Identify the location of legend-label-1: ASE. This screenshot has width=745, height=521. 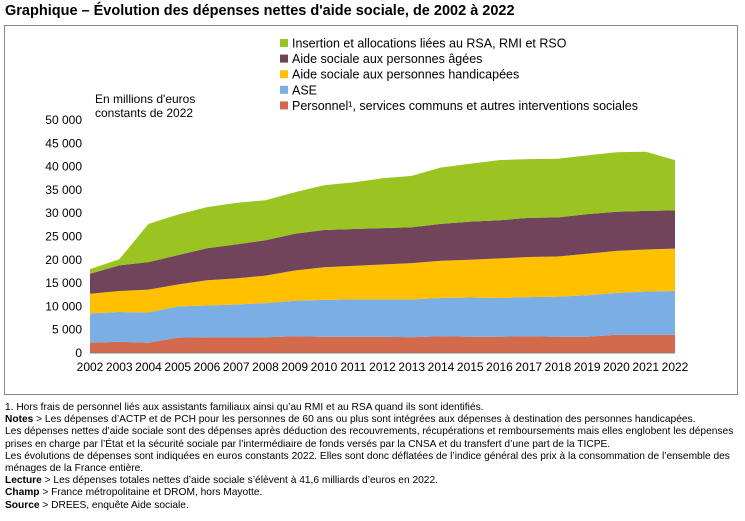
(304, 90).